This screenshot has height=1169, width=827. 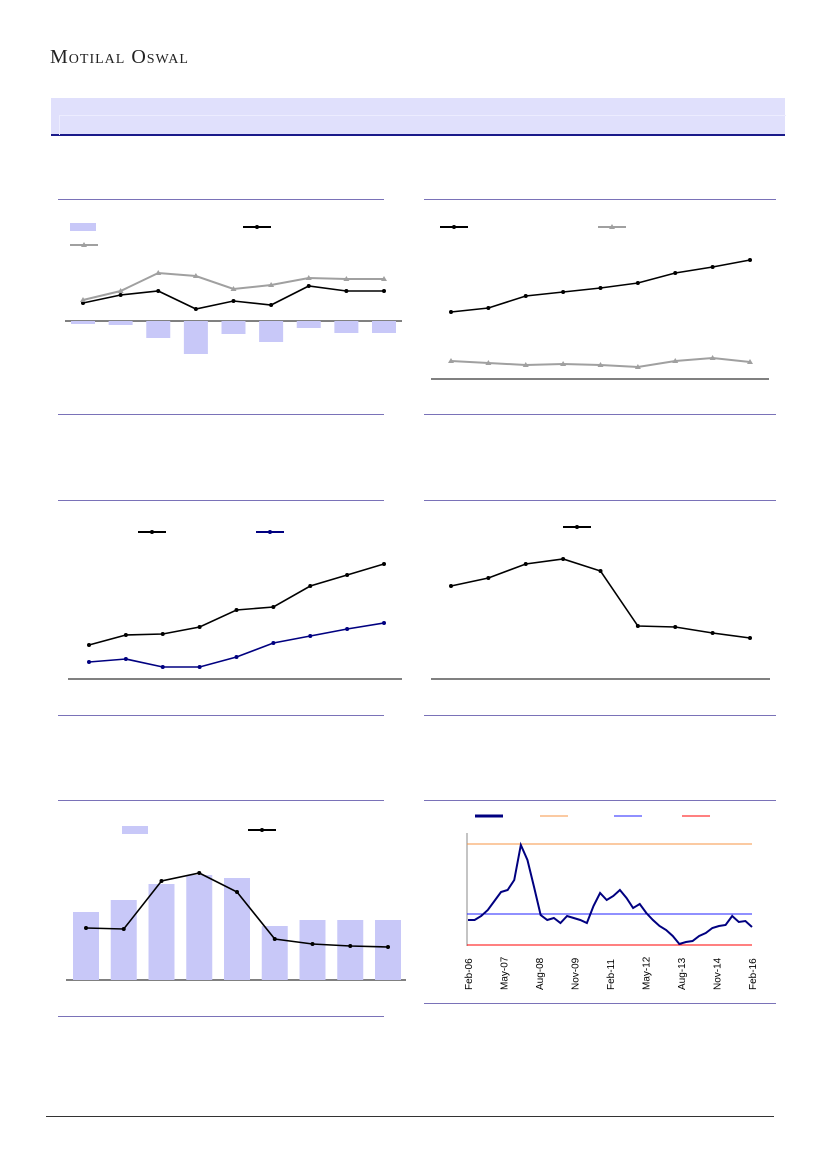 I want to click on x-tick-label: Nov-14, so click(x=718, y=973).